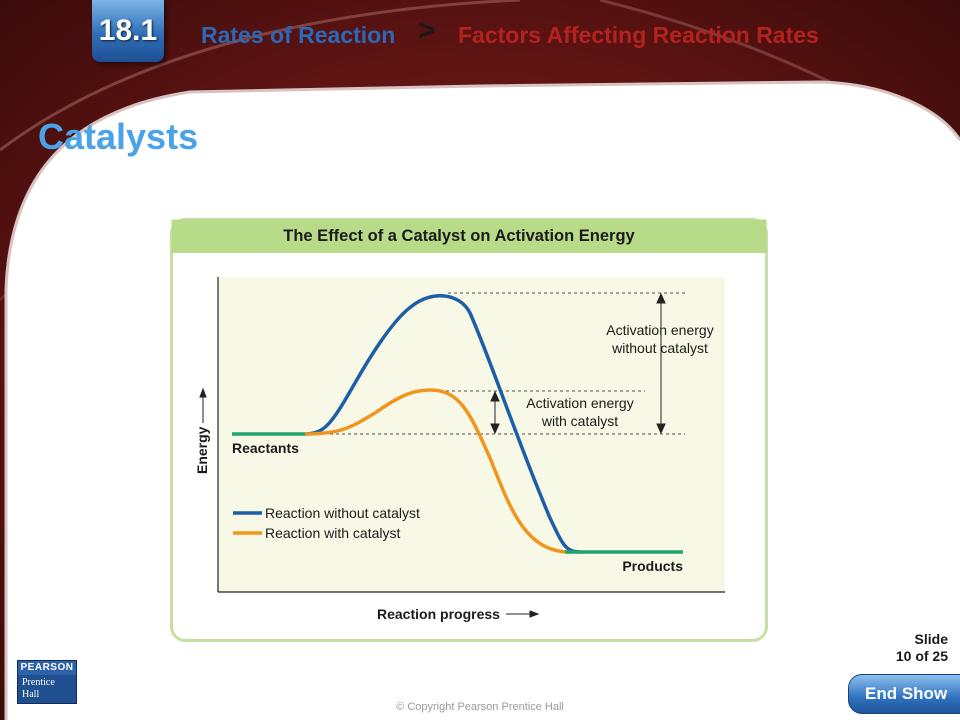  What do you see at coordinates (480, 707) in the screenshot?
I see `copyright-notice: © Copyright Pearson Prentice Hall` at bounding box center [480, 707].